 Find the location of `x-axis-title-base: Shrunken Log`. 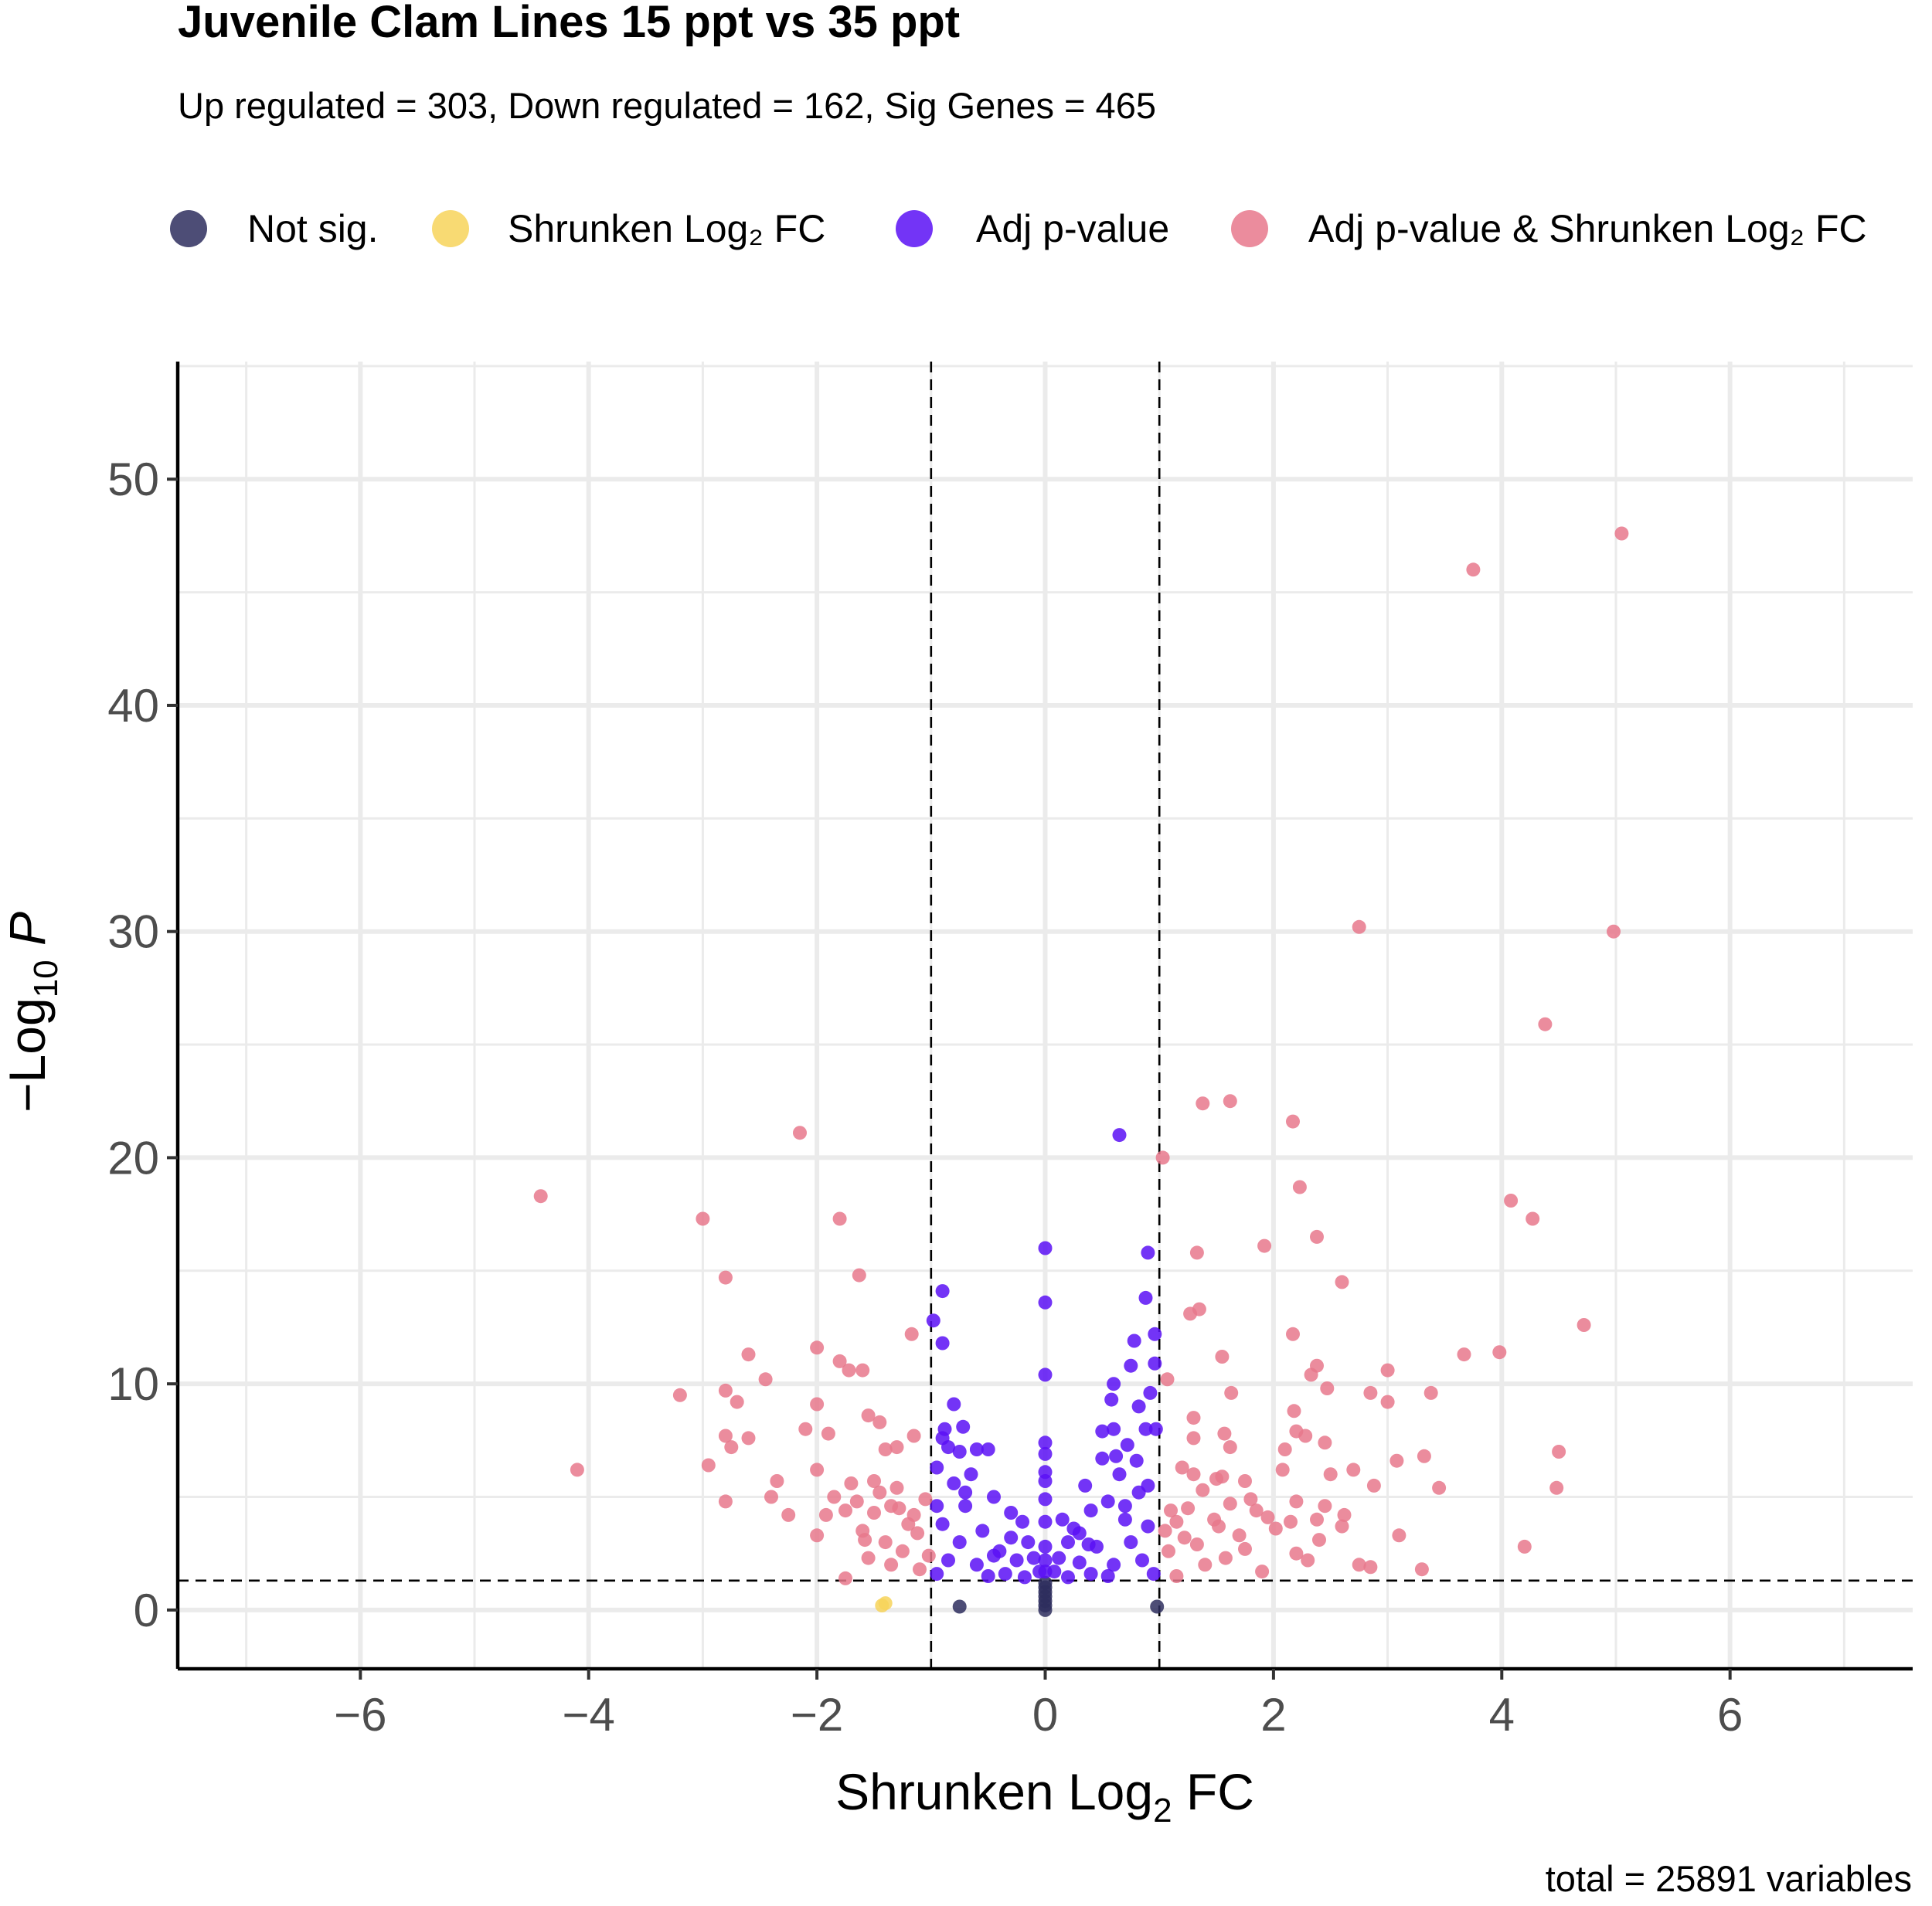

x-axis-title-base: Shrunken Log is located at coordinates (994, 1792).